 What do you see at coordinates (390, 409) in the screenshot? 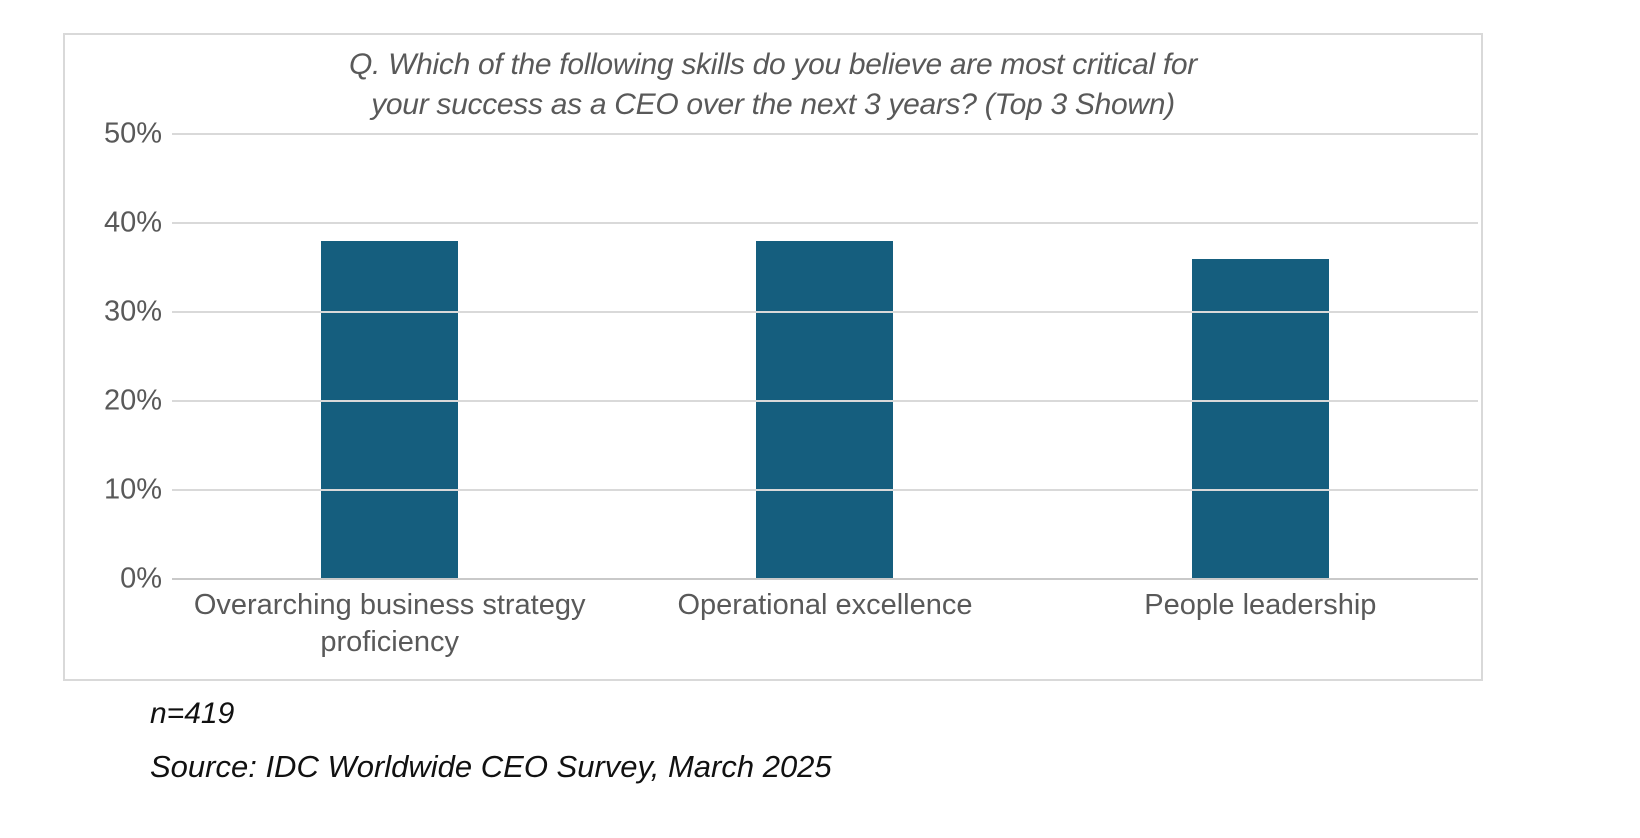
I see `bar-overarching-business-strategy-proficiency` at bounding box center [390, 409].